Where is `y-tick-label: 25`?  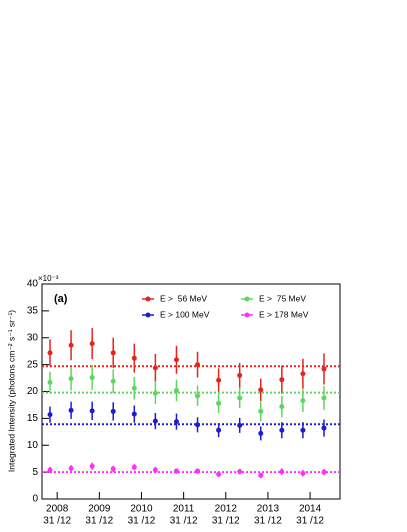 y-tick-label: 25 is located at coordinates (33, 364).